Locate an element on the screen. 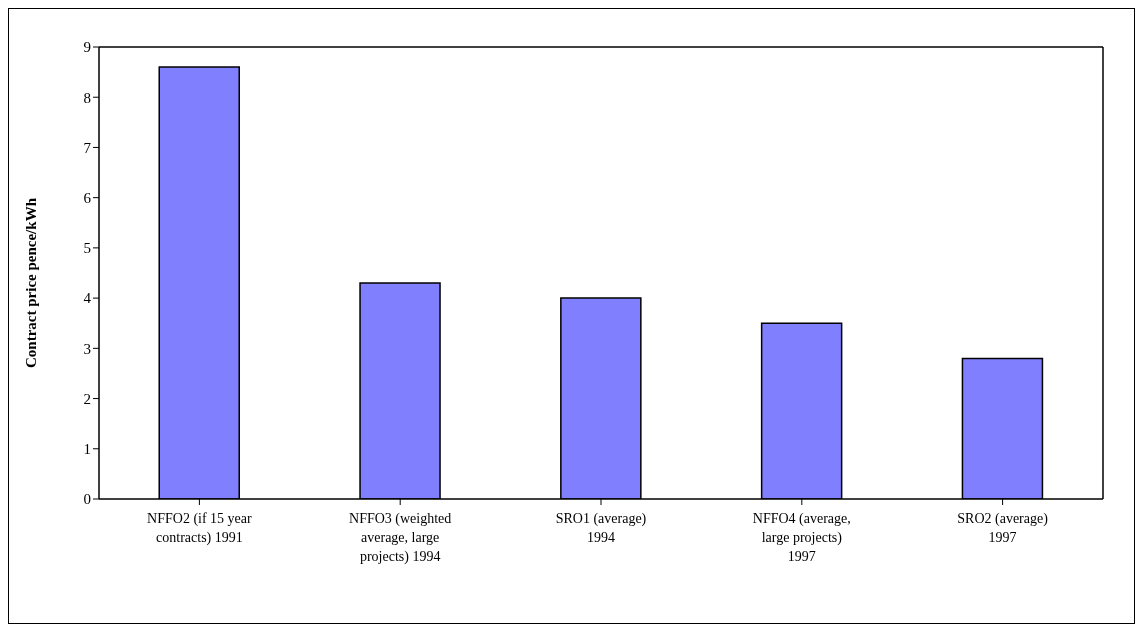  y-tick-label: 5 is located at coordinates (87, 248).